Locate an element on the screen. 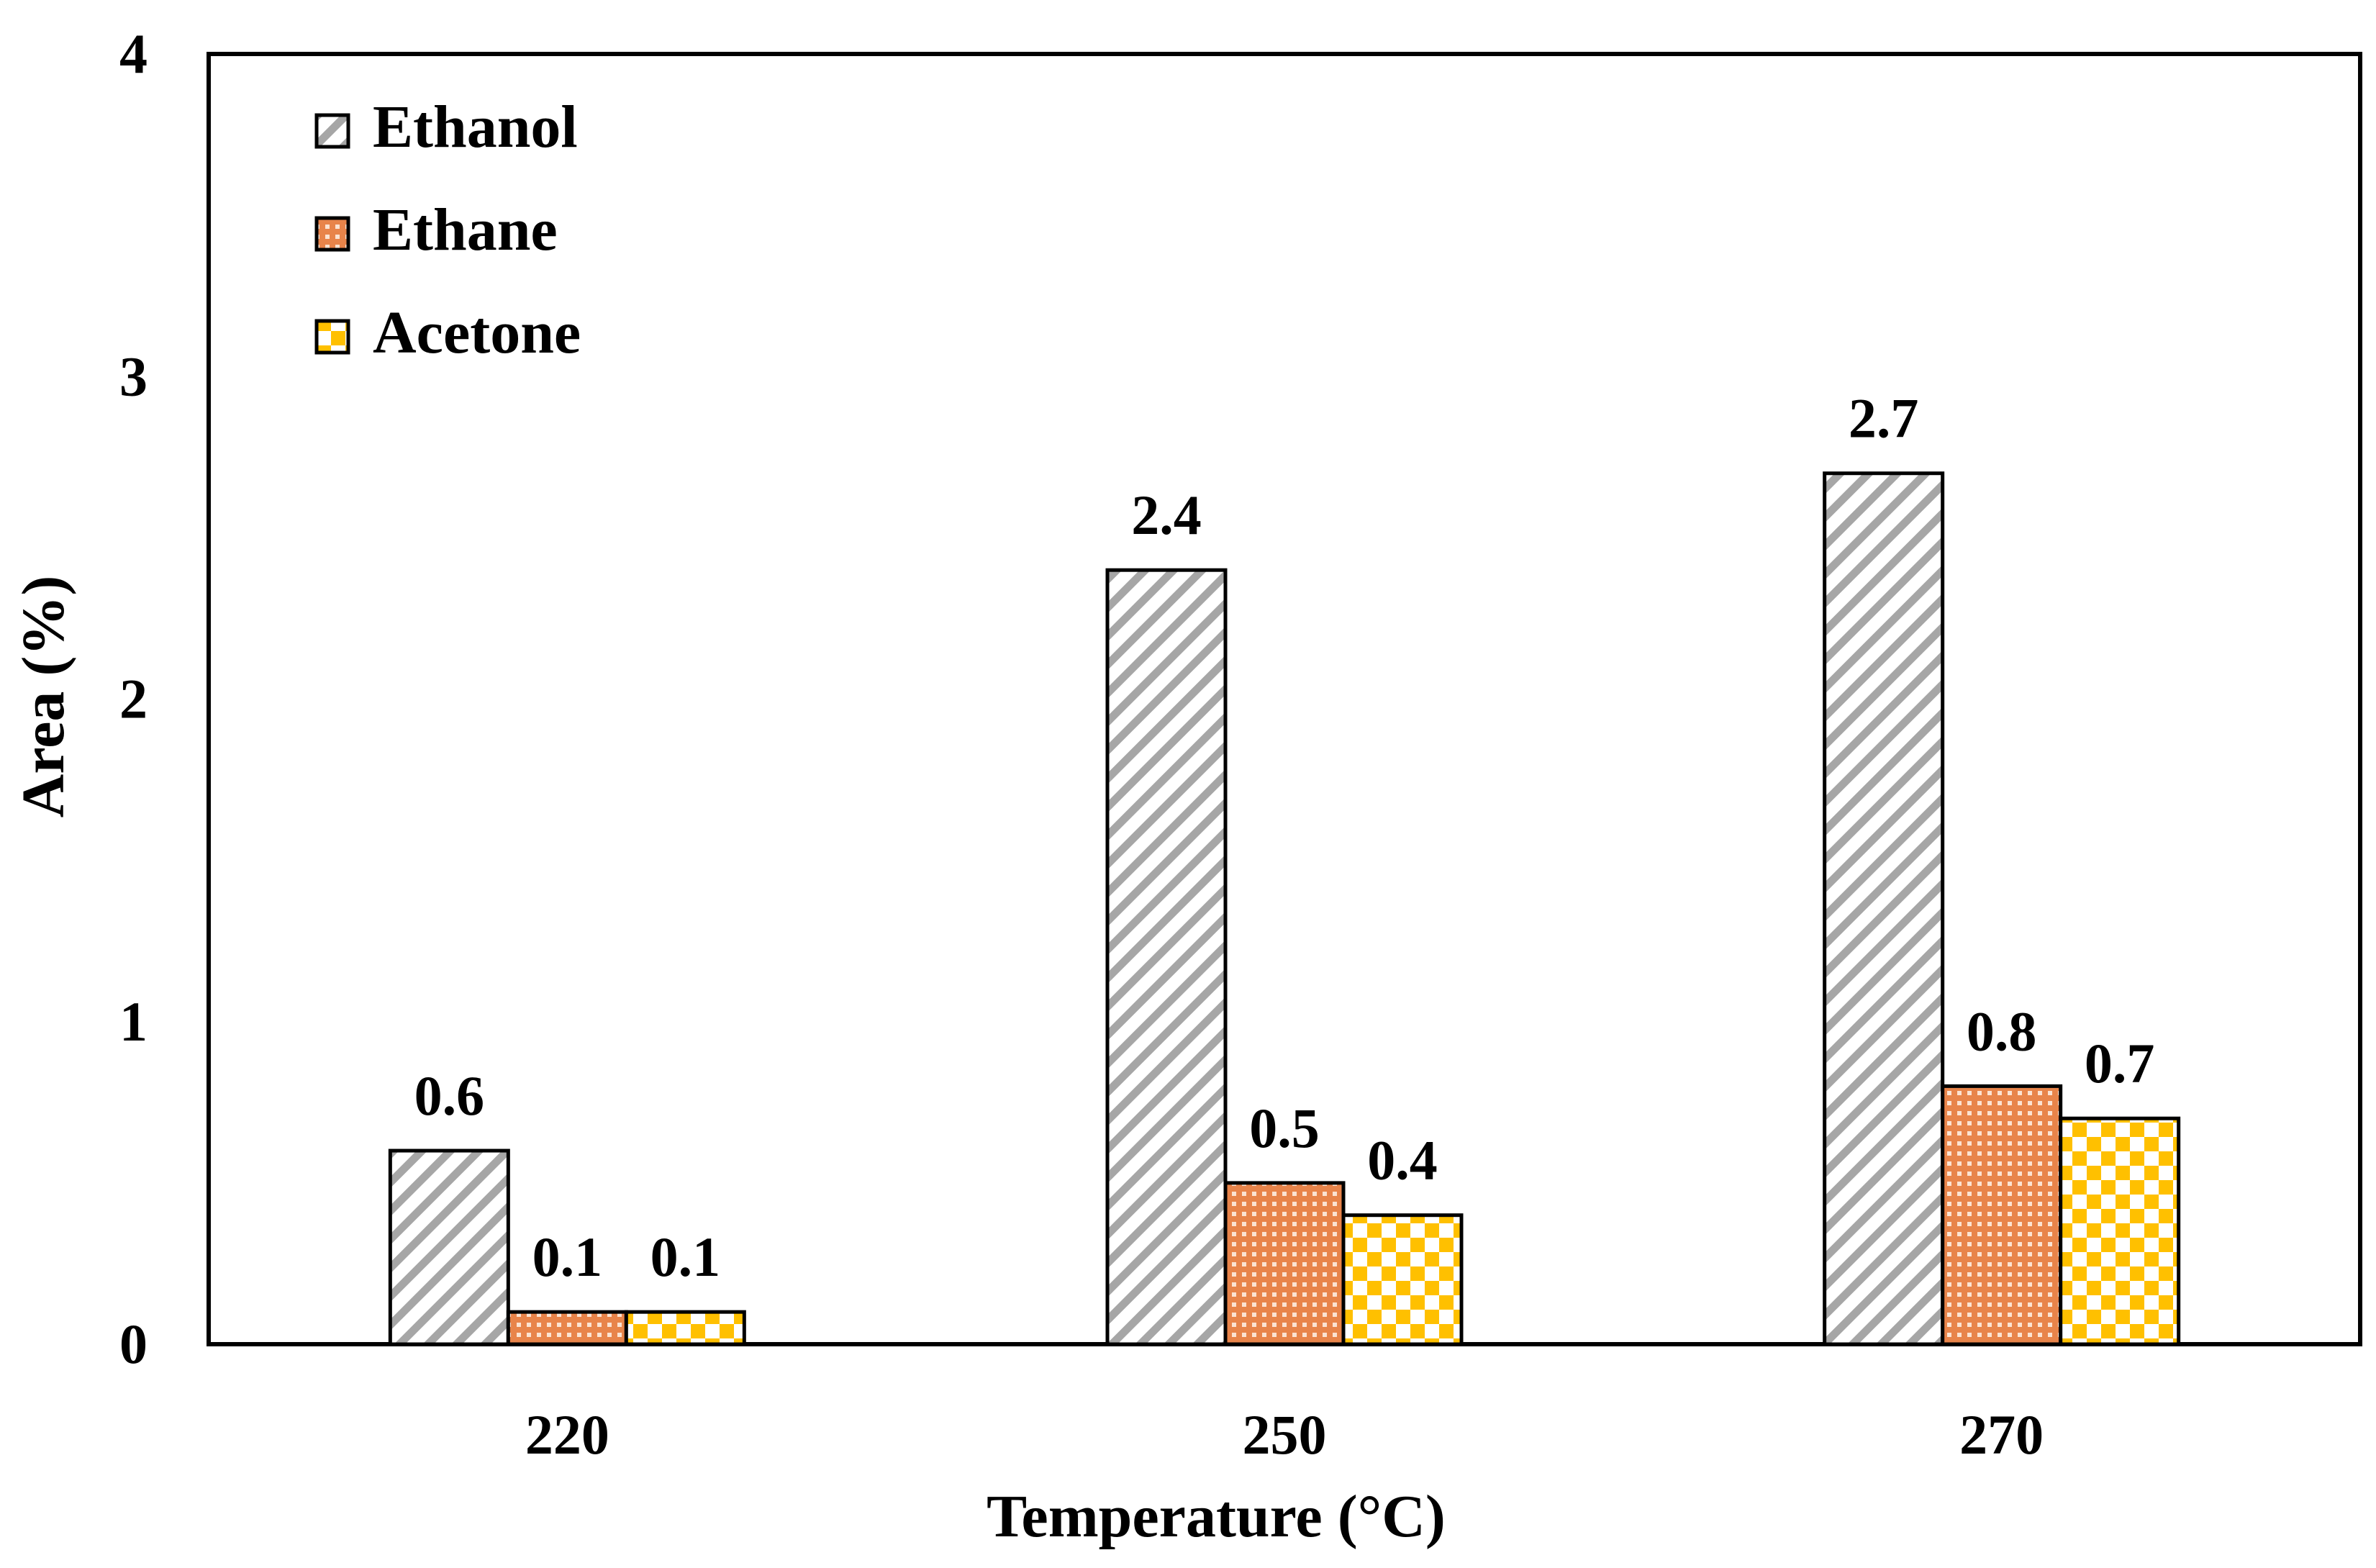  x-axis-title: Temperature (°C) is located at coordinates (1216, 1517).